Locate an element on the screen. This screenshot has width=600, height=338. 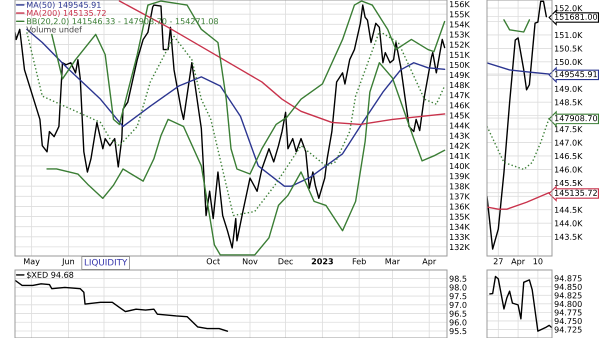
legend-label: $XED 94.68 is located at coordinates (50, 275).